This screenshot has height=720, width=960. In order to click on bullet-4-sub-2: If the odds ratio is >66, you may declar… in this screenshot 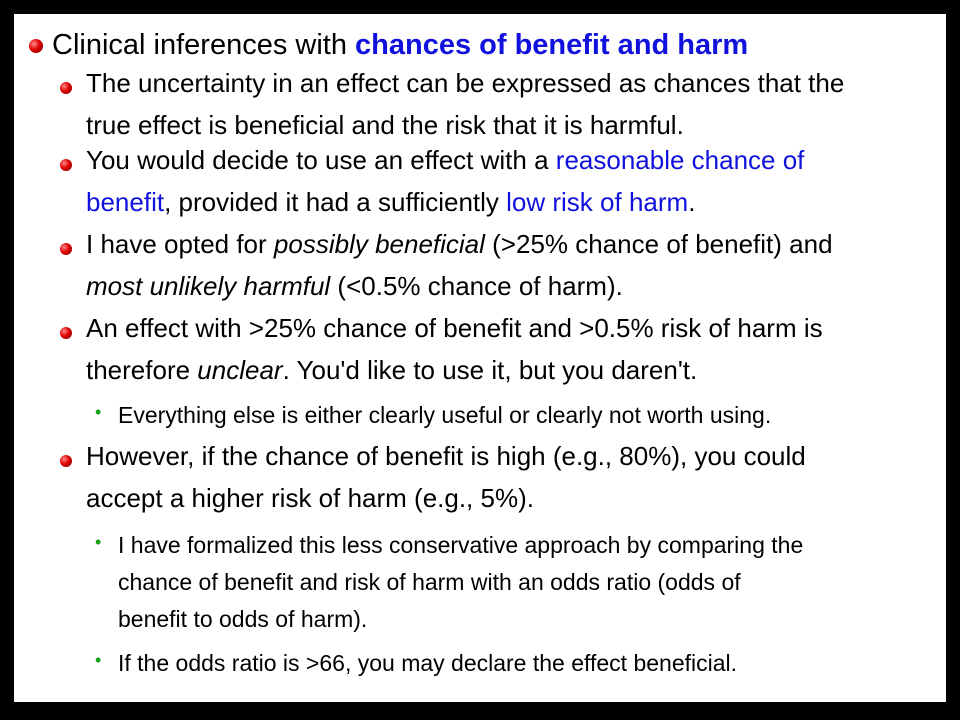, I will do `click(428, 663)`.